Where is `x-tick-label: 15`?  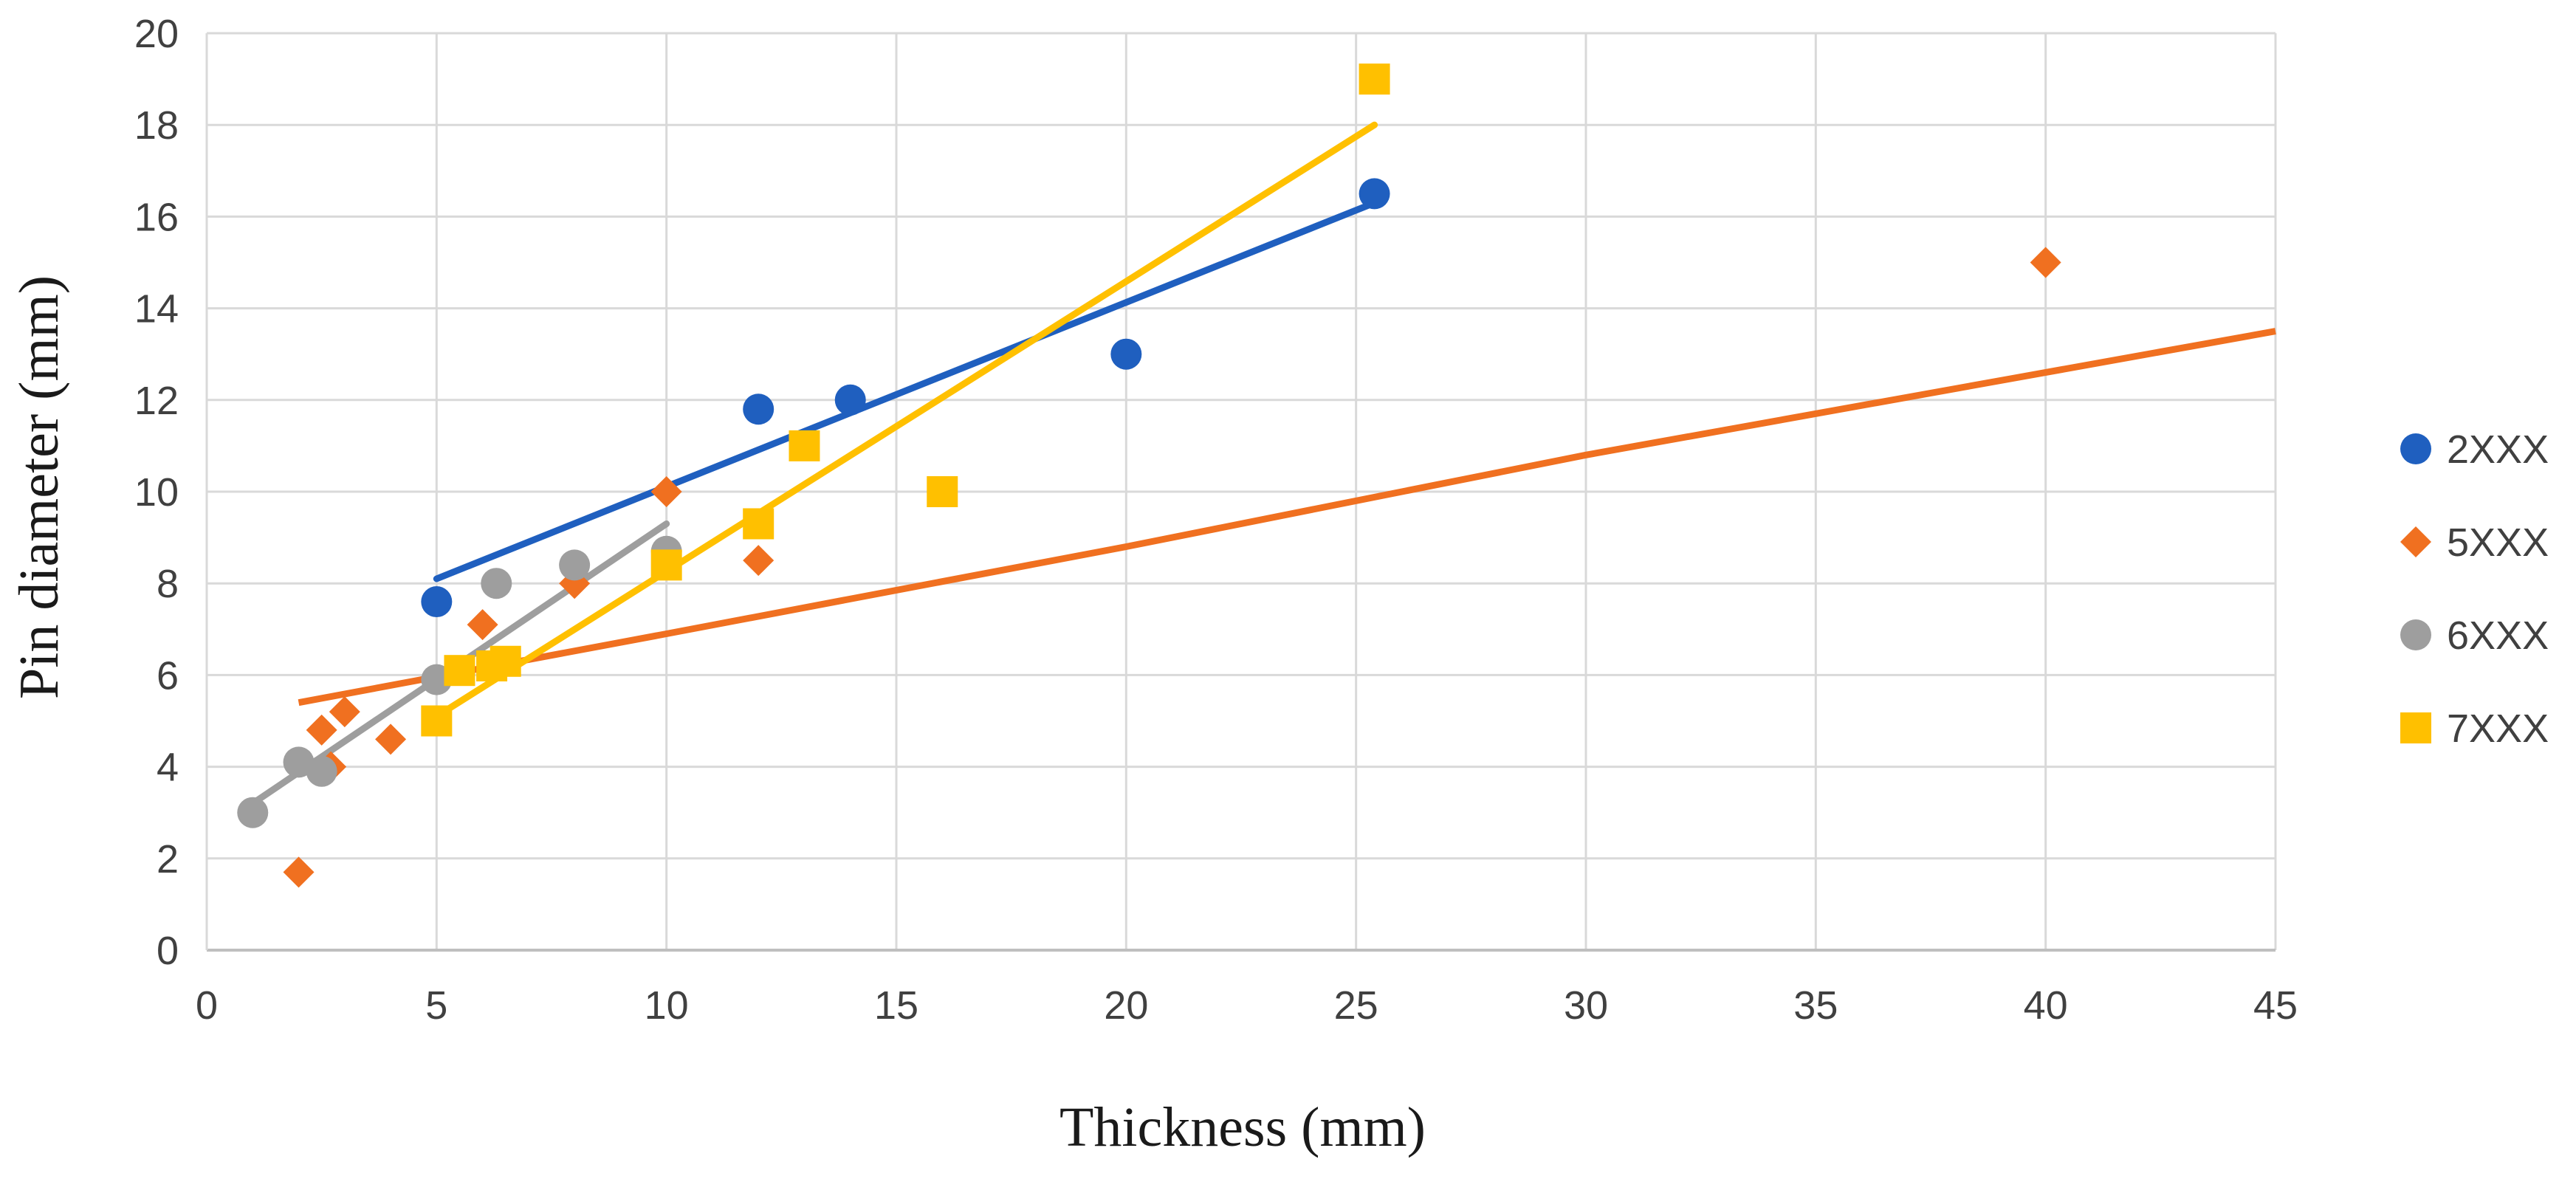 x-tick-label: 15 is located at coordinates (896, 1005).